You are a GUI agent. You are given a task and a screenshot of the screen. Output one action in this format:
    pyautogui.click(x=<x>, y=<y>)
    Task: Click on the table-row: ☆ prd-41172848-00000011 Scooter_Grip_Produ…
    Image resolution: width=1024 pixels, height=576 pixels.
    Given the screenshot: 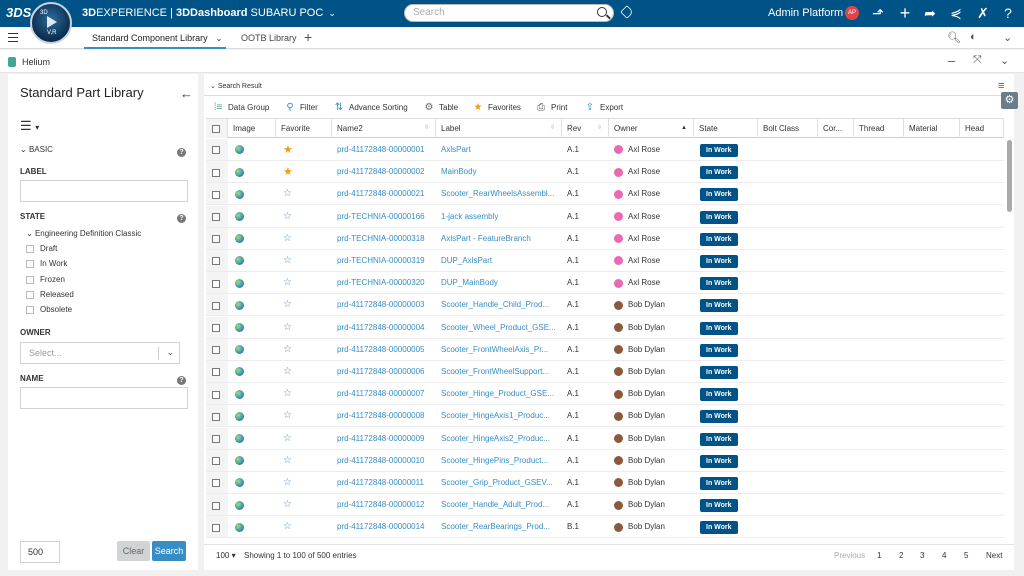 What is the action you would take?
    pyautogui.click(x=605, y=483)
    